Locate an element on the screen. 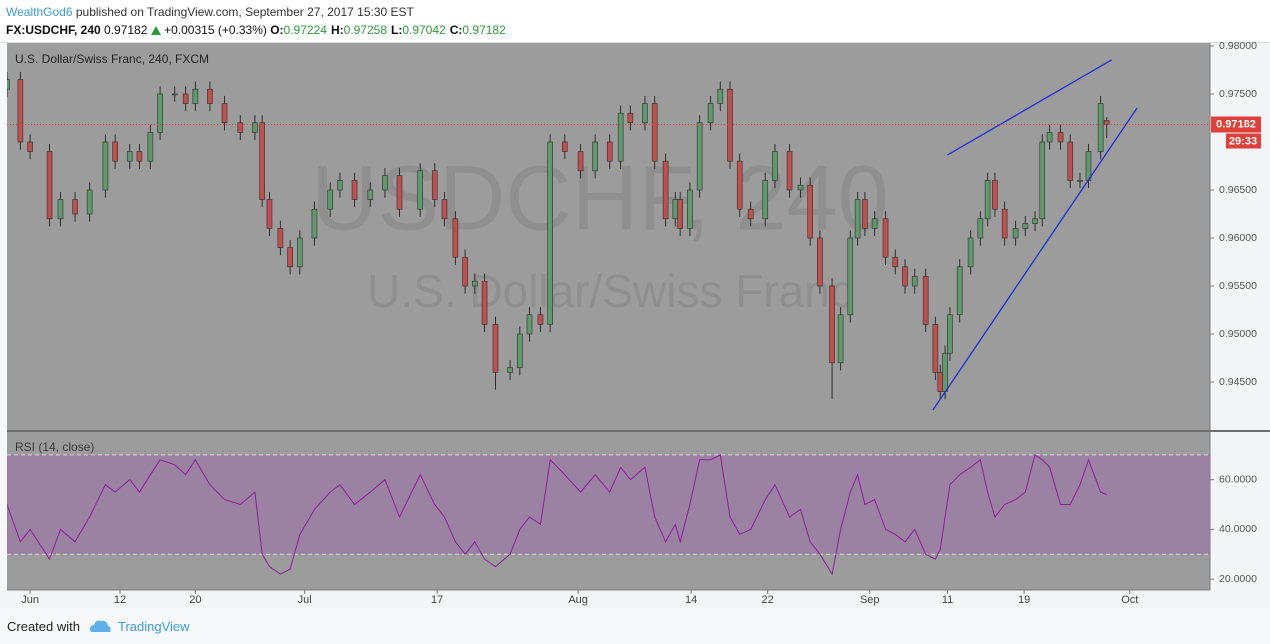  trendline is located at coordinates (1035, 259).